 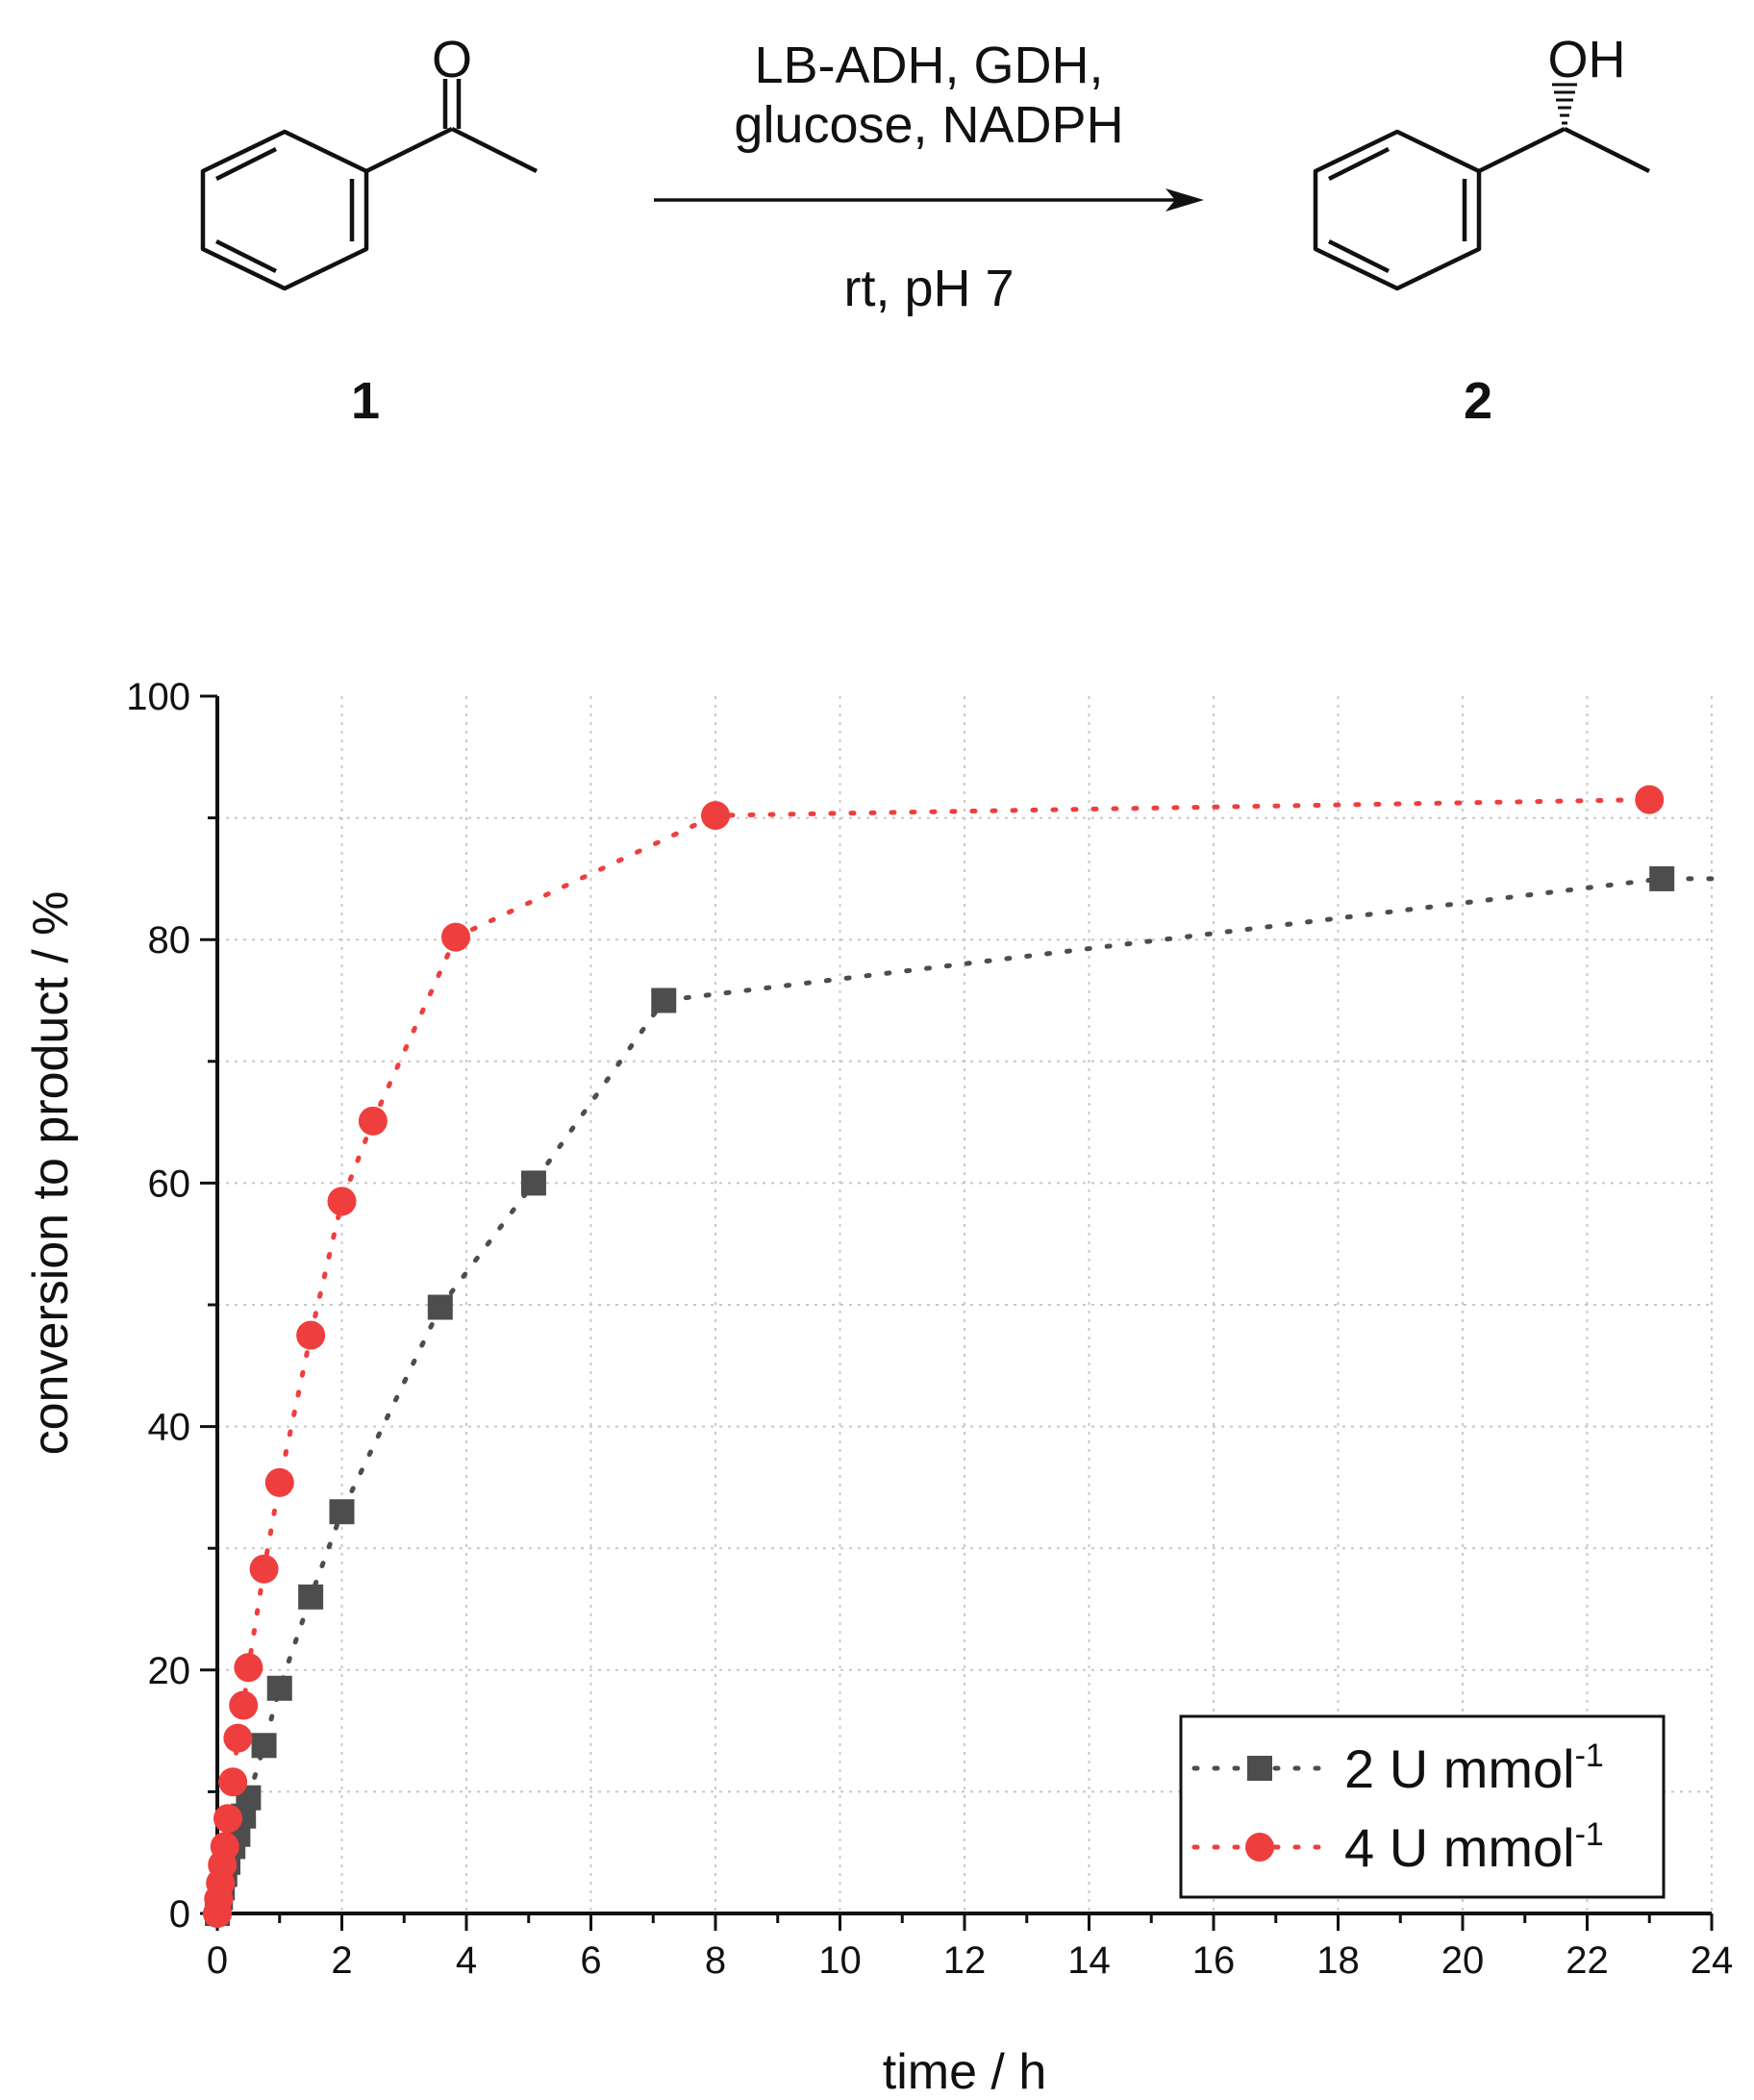 What do you see at coordinates (51, 1173) in the screenshot?
I see `y-axis-title: conversion to product / %` at bounding box center [51, 1173].